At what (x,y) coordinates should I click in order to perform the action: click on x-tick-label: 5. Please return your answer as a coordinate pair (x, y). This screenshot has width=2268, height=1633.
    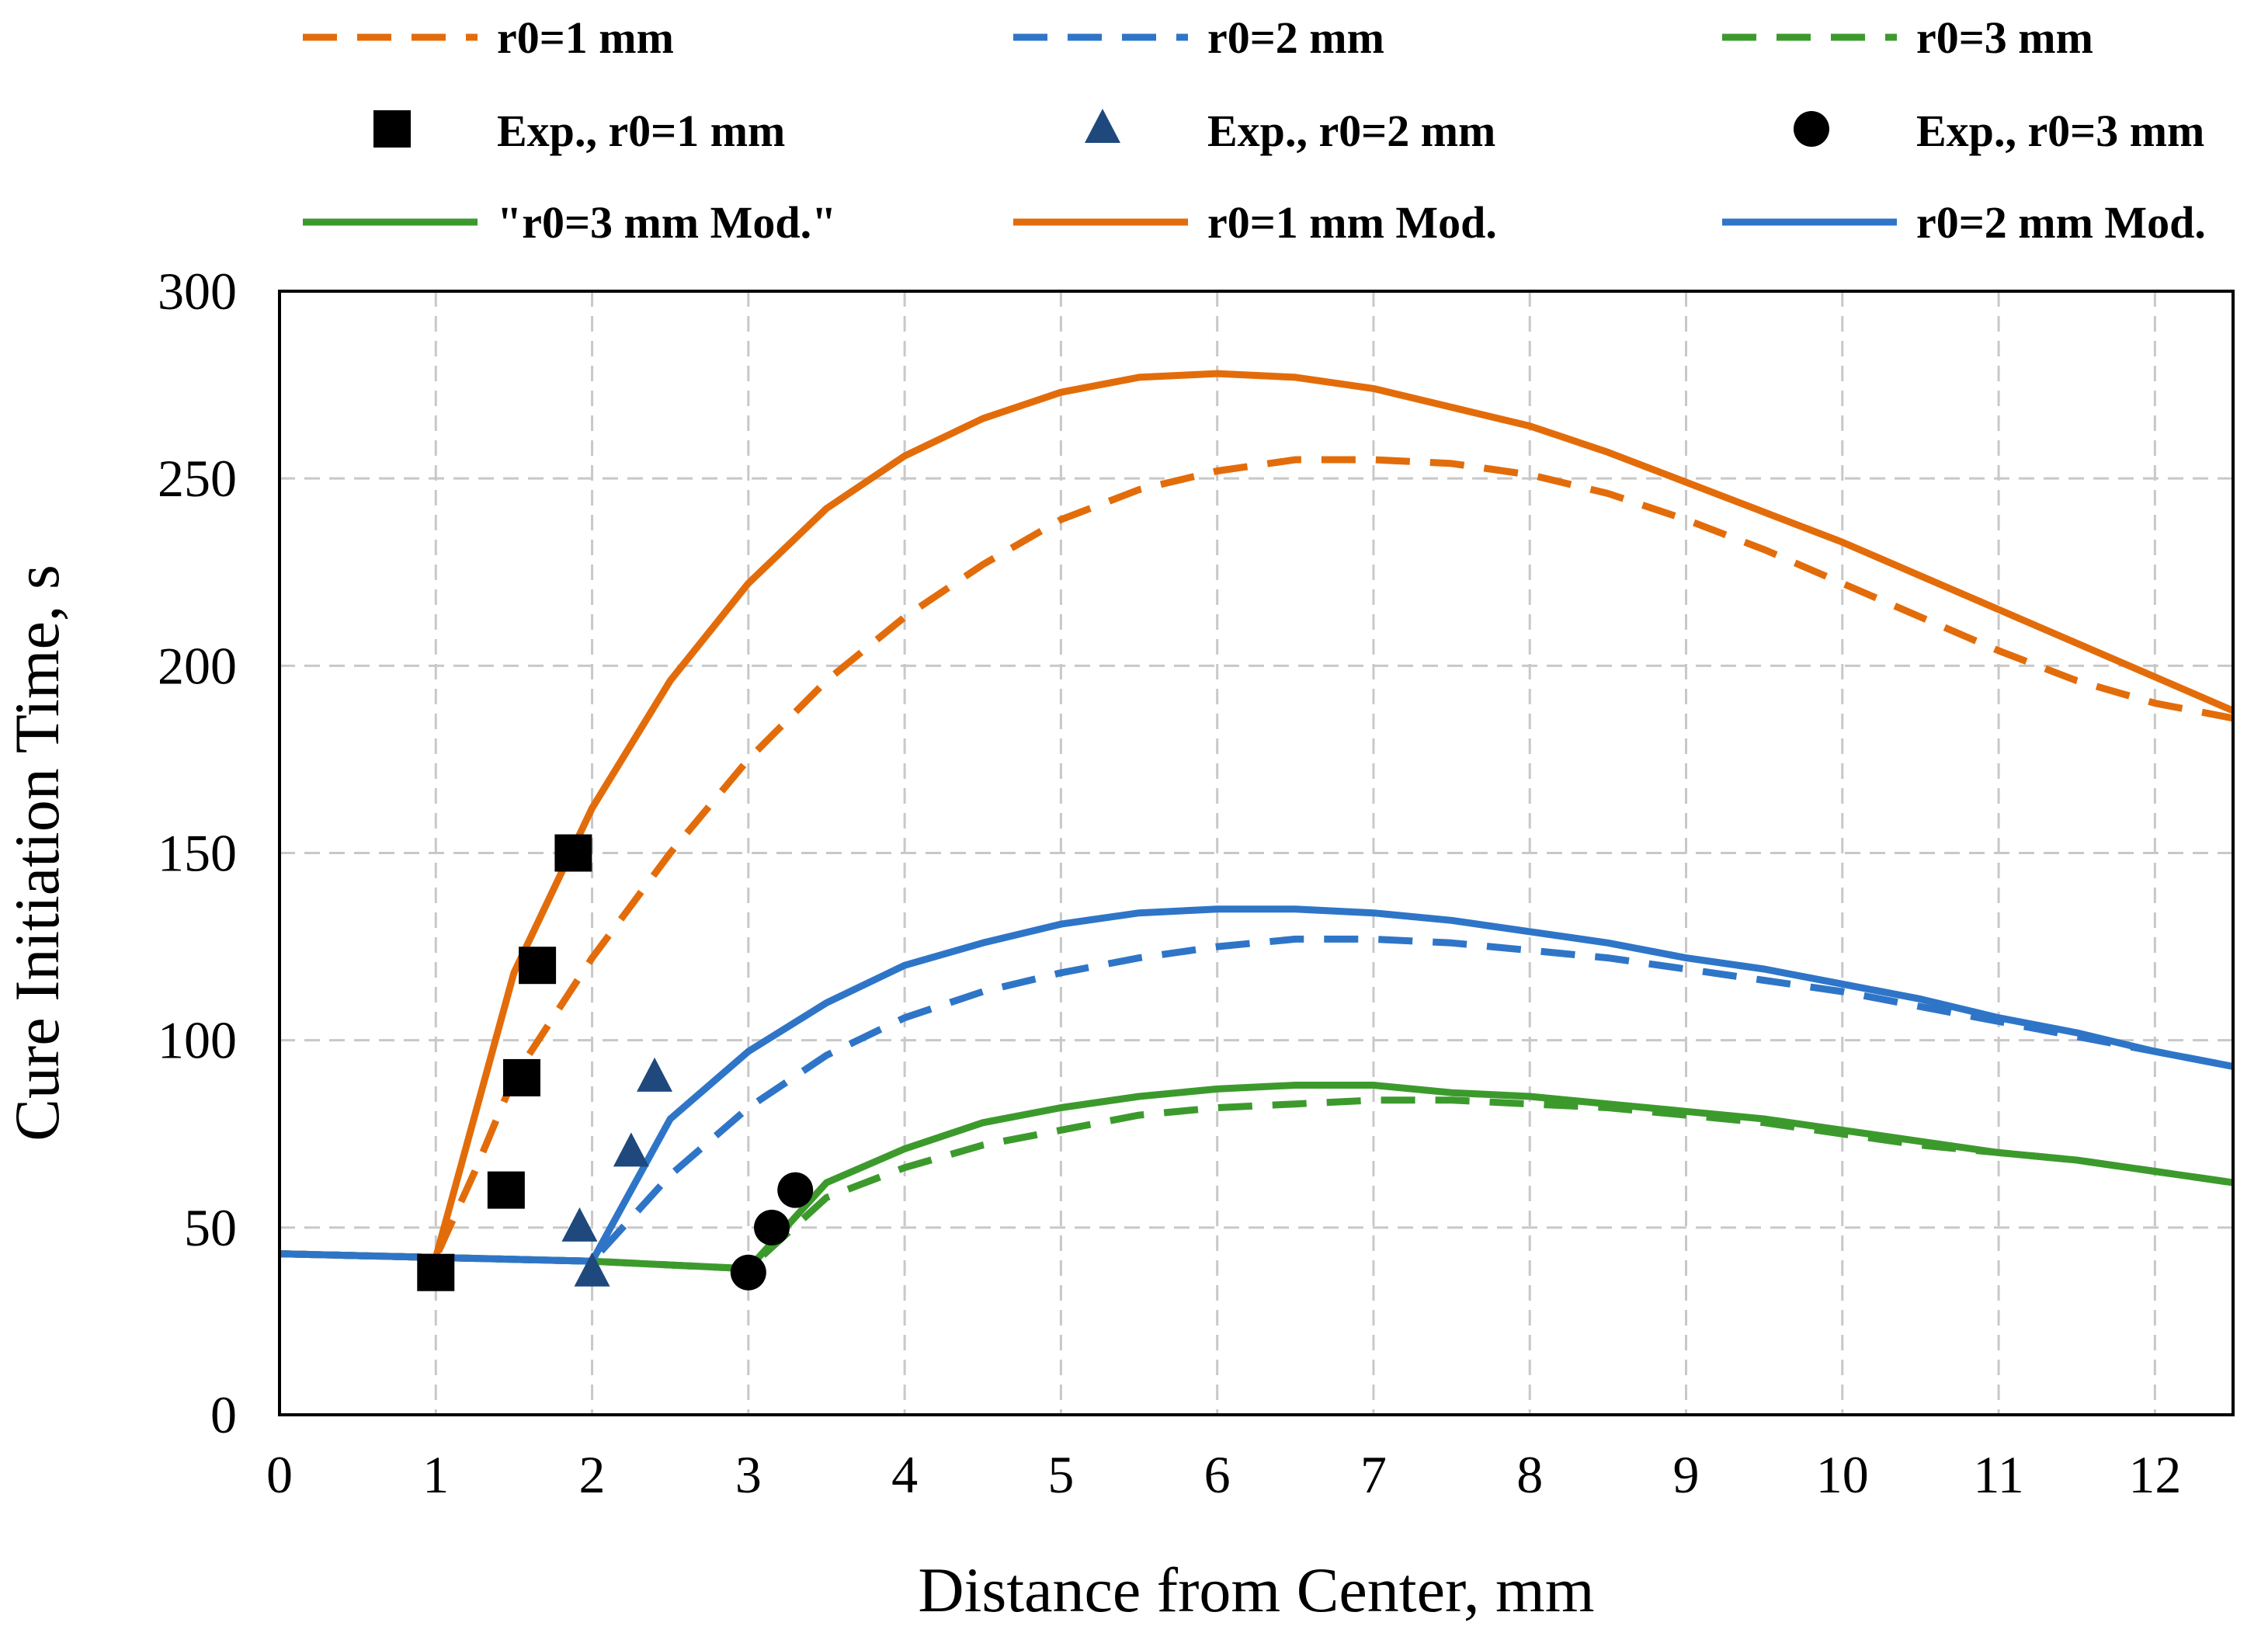
    Looking at the image, I should click on (1060, 1474).